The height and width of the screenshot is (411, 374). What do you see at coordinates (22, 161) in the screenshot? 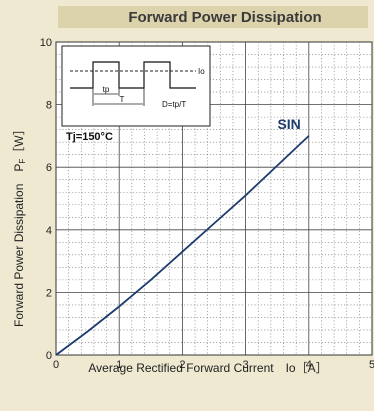
I see `y-axis-label-sub: F` at bounding box center [22, 161].